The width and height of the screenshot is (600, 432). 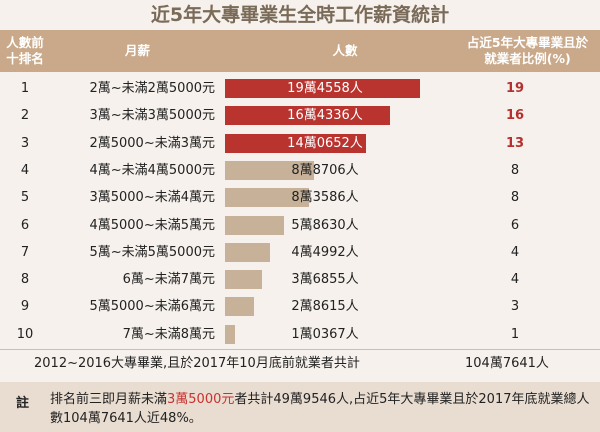 I want to click on bar-value-label: 4萬4992人, so click(x=325, y=252).